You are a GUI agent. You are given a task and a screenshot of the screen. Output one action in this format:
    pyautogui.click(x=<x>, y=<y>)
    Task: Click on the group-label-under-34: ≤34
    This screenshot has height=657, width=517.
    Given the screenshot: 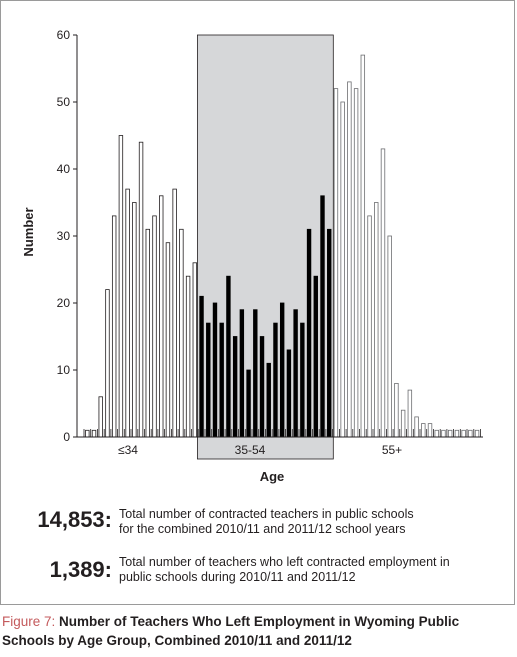 What is the action you would take?
    pyautogui.click(x=128, y=450)
    